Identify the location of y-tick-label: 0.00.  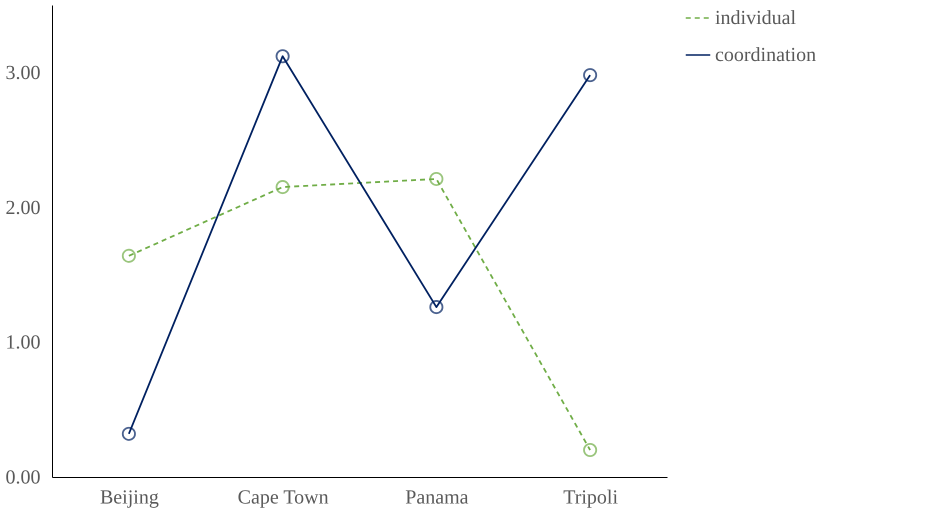
(23, 477).